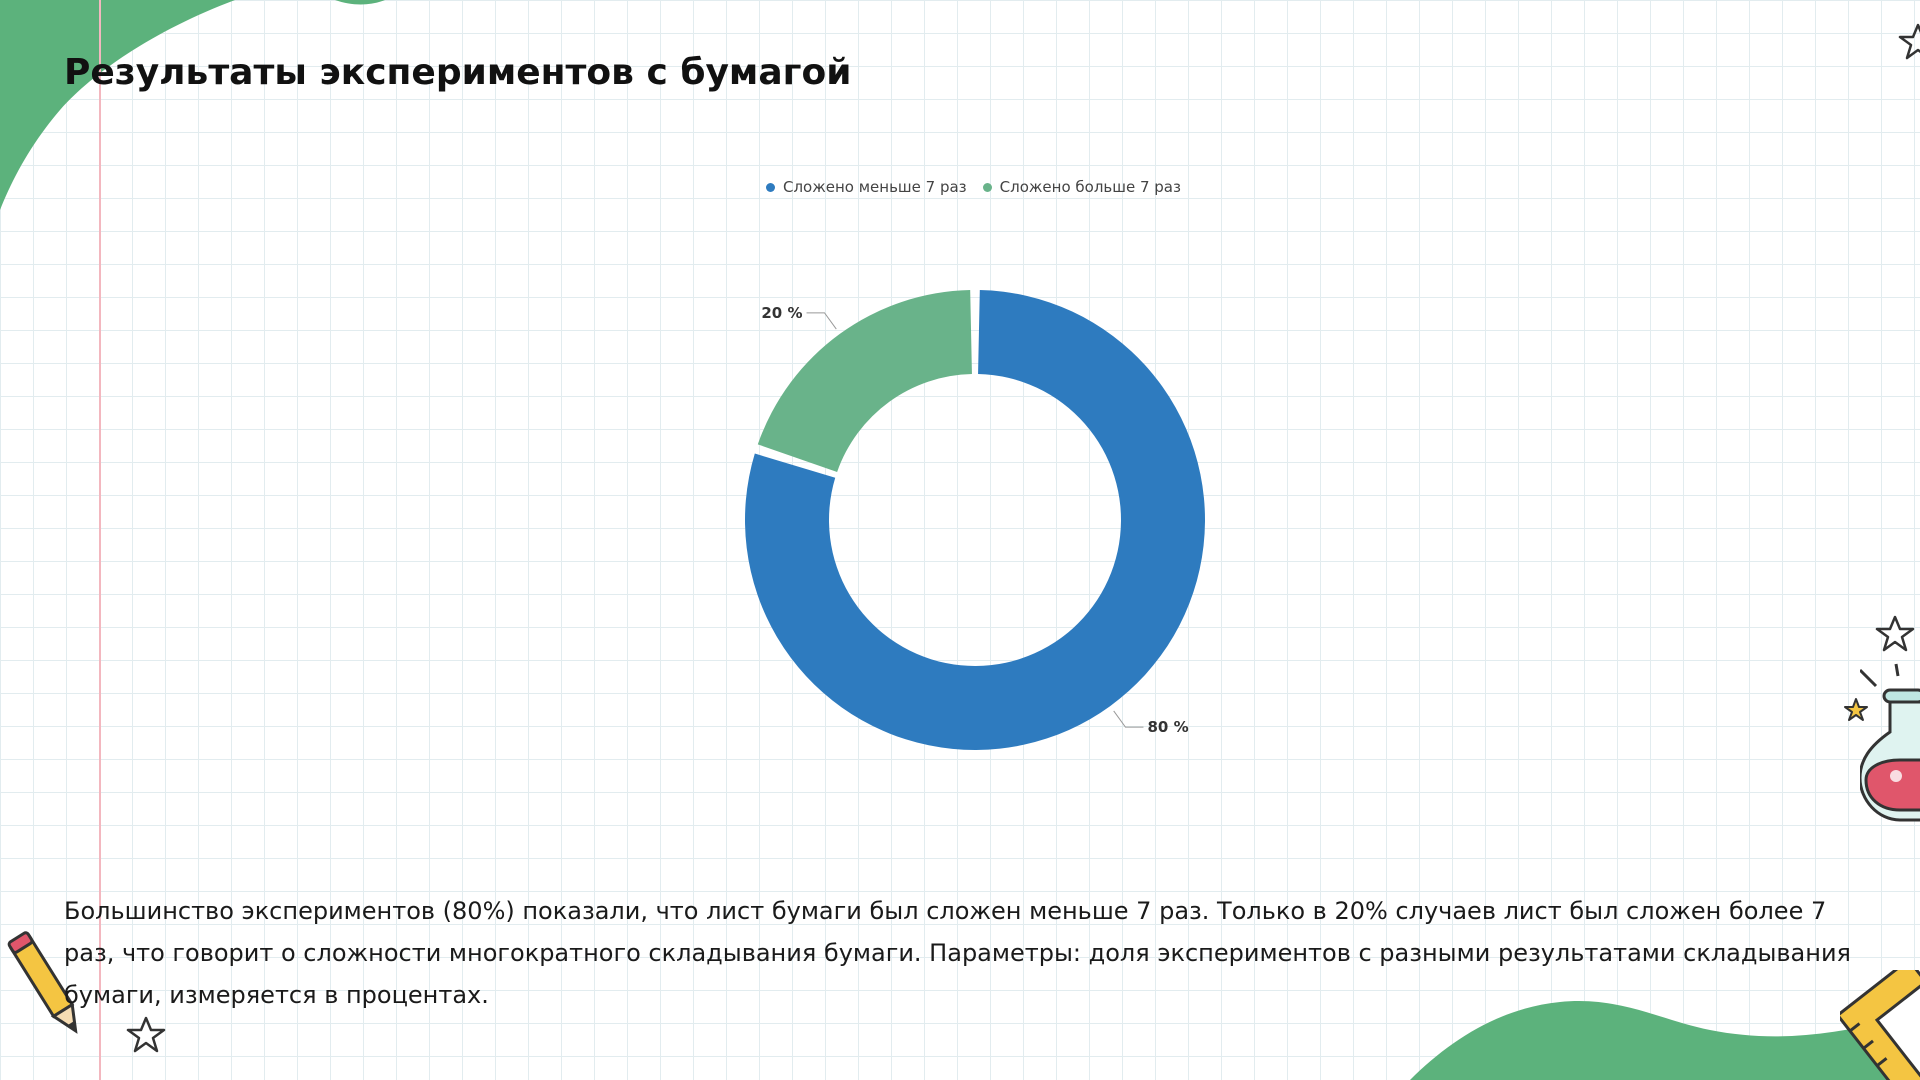 This screenshot has width=1920, height=1080. I want to click on star-icon-small-yellow, so click(1856, 709).